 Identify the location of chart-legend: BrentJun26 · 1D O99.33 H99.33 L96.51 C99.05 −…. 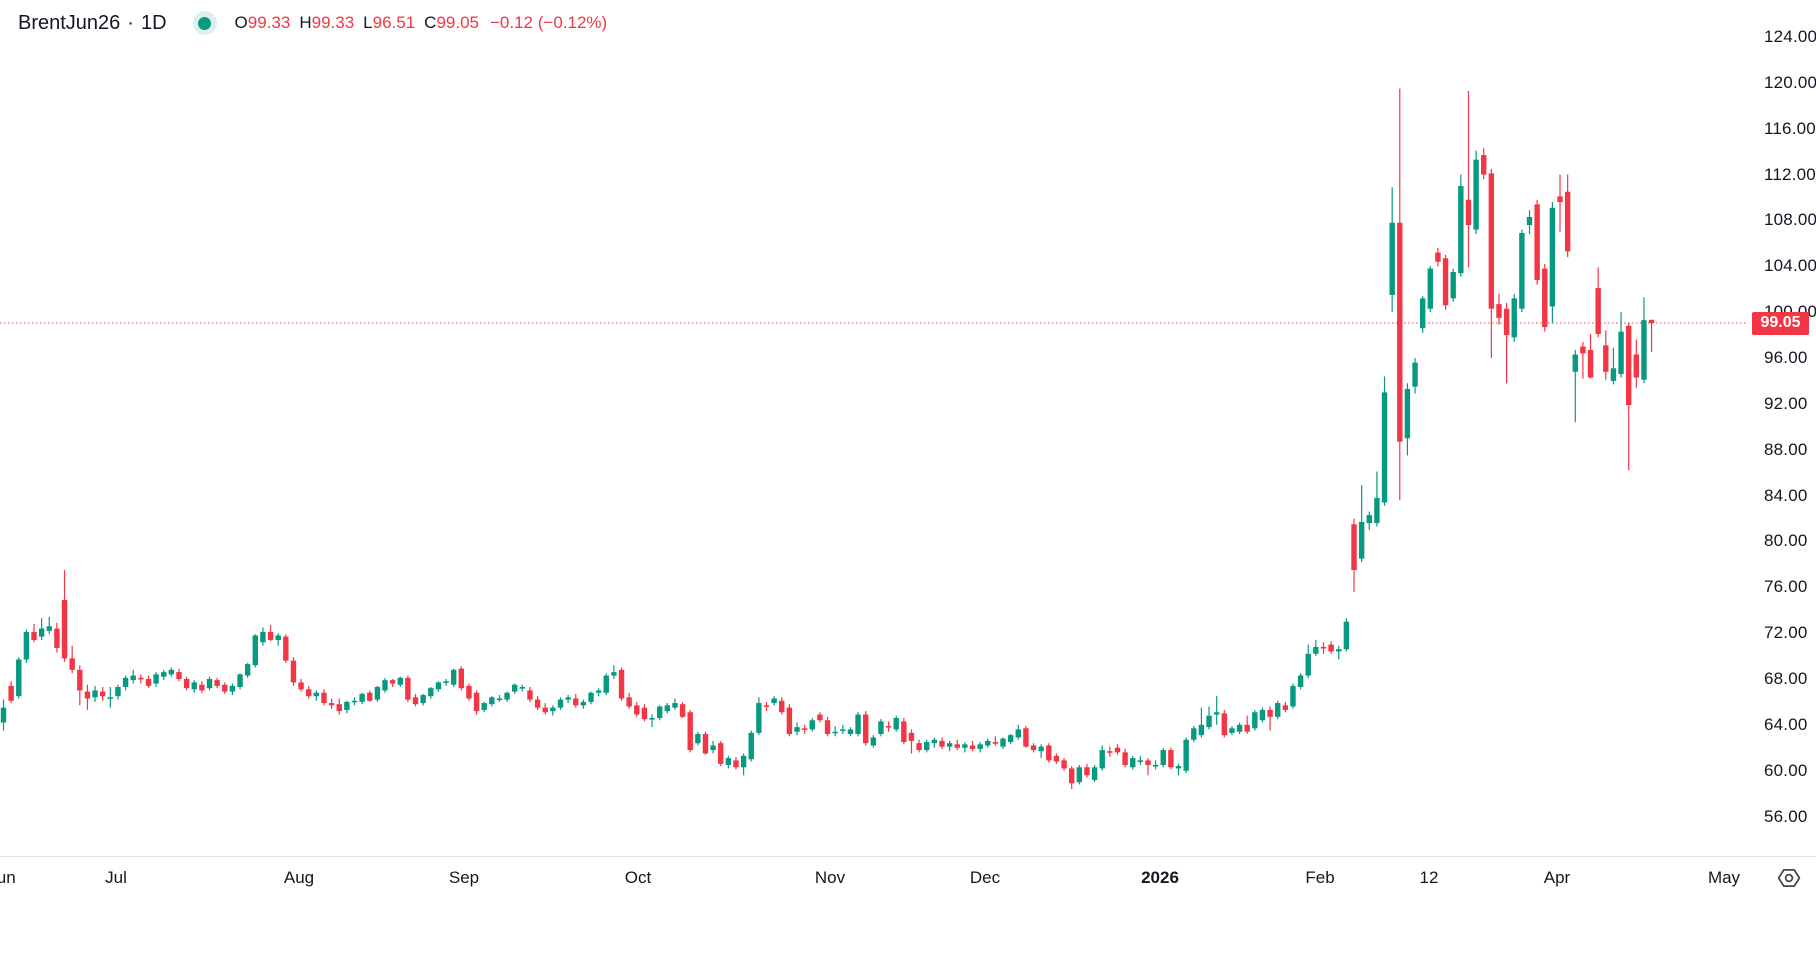
(312, 23).